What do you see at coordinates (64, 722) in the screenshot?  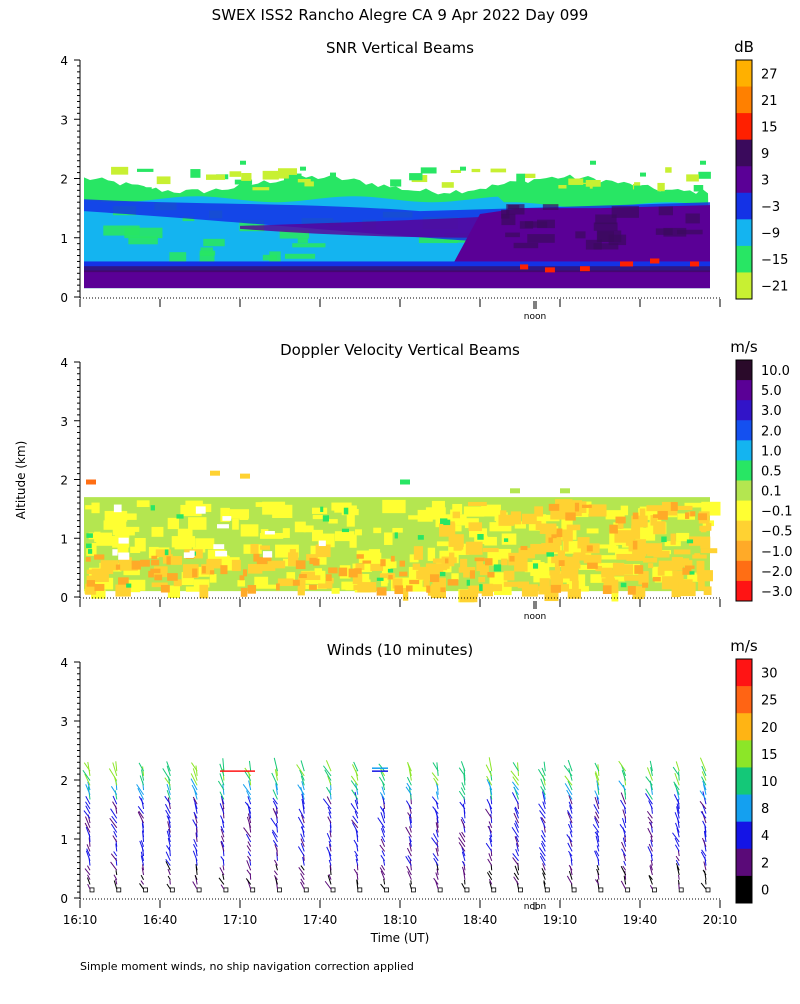 I see `y-tick-label: 3` at bounding box center [64, 722].